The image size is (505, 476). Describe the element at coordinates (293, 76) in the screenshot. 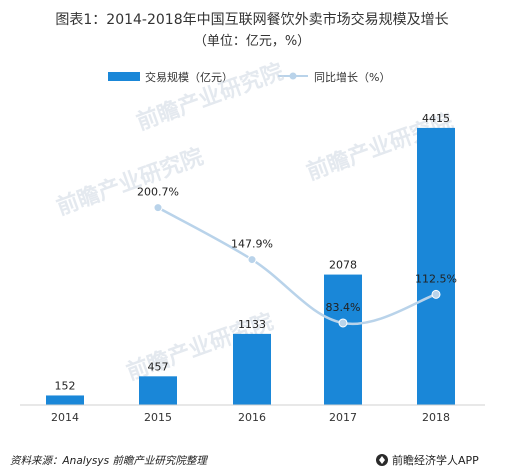

I see `legend-line-marker` at that location.